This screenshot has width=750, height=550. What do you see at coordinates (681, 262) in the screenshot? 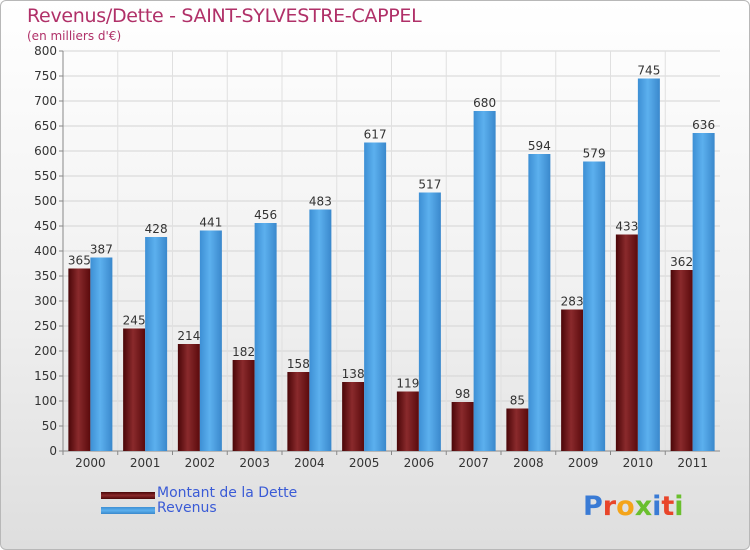
I see `data-label-debt-2011: 362` at bounding box center [681, 262].